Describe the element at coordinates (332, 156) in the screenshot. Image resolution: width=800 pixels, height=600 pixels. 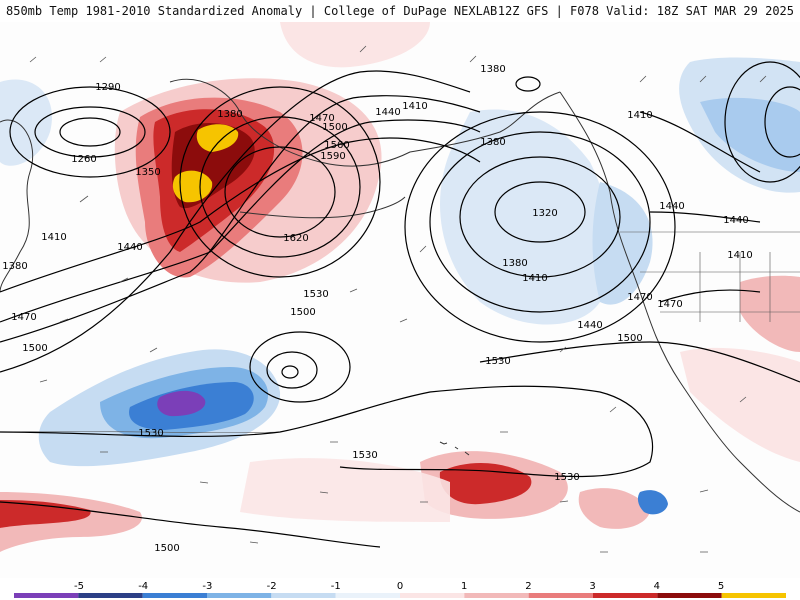
I see `contour-label: 1590` at that location.